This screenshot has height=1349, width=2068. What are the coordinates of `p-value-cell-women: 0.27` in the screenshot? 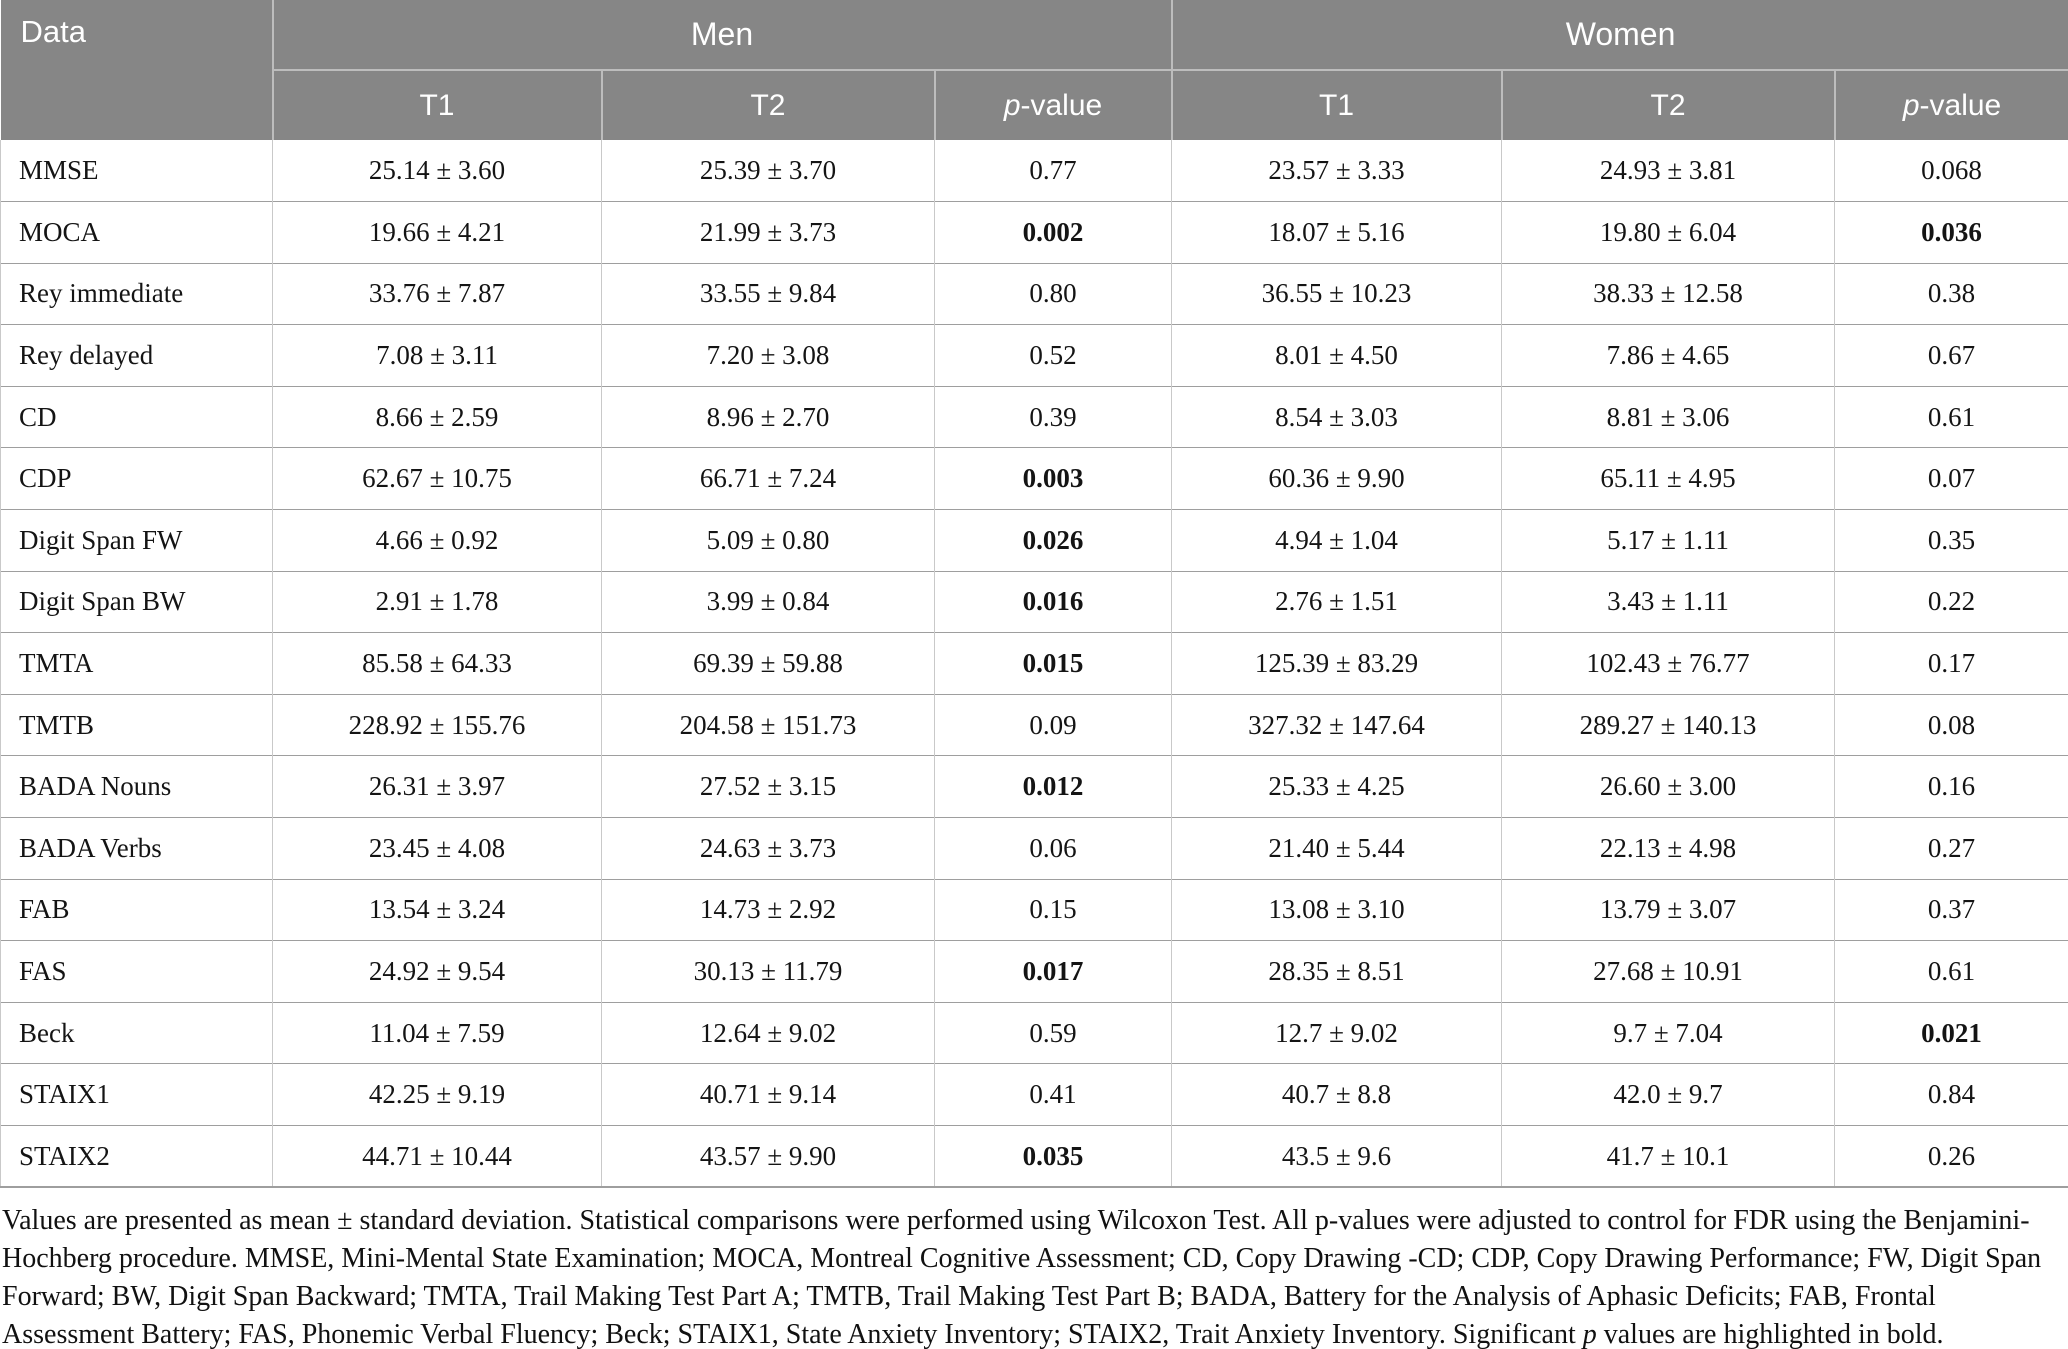 It's located at (1951, 848).